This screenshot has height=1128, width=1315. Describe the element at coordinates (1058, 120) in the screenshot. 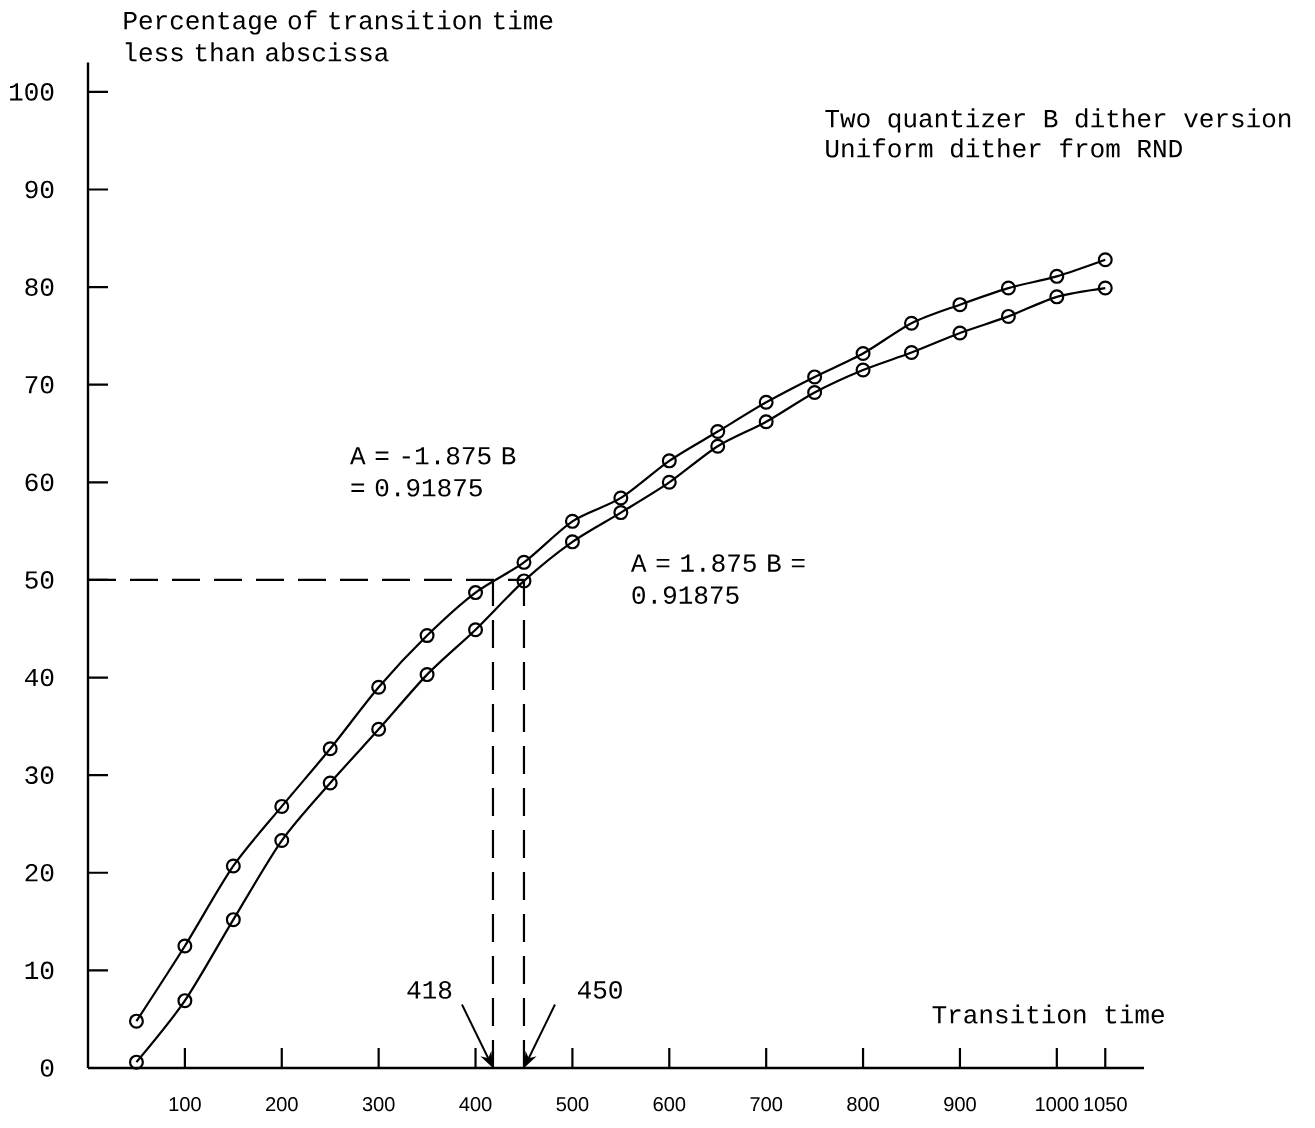

I see `text: Two quantizer B dither version` at that location.